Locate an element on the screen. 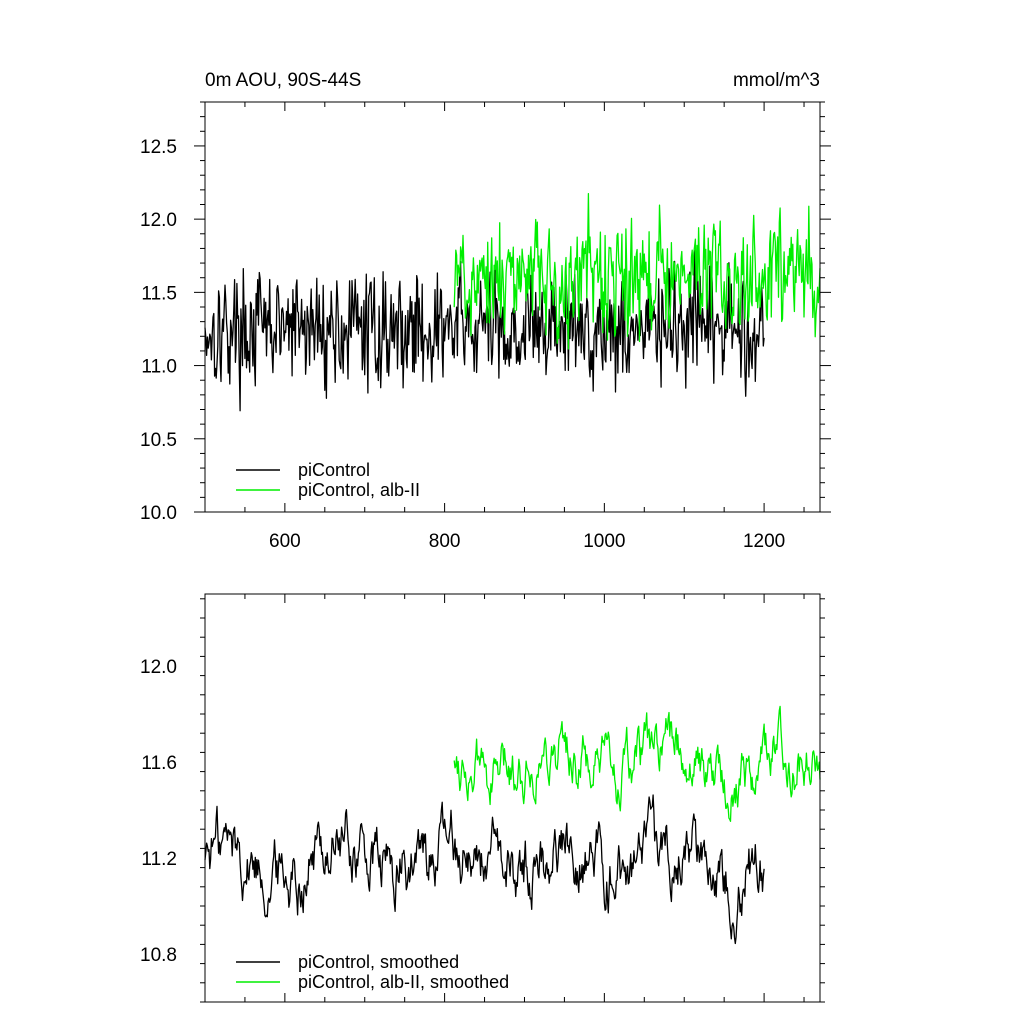 The image size is (1024, 1029). legend-label-alb-ii-smoothed: piControl, alb-II, smoothed is located at coordinates (403, 982).